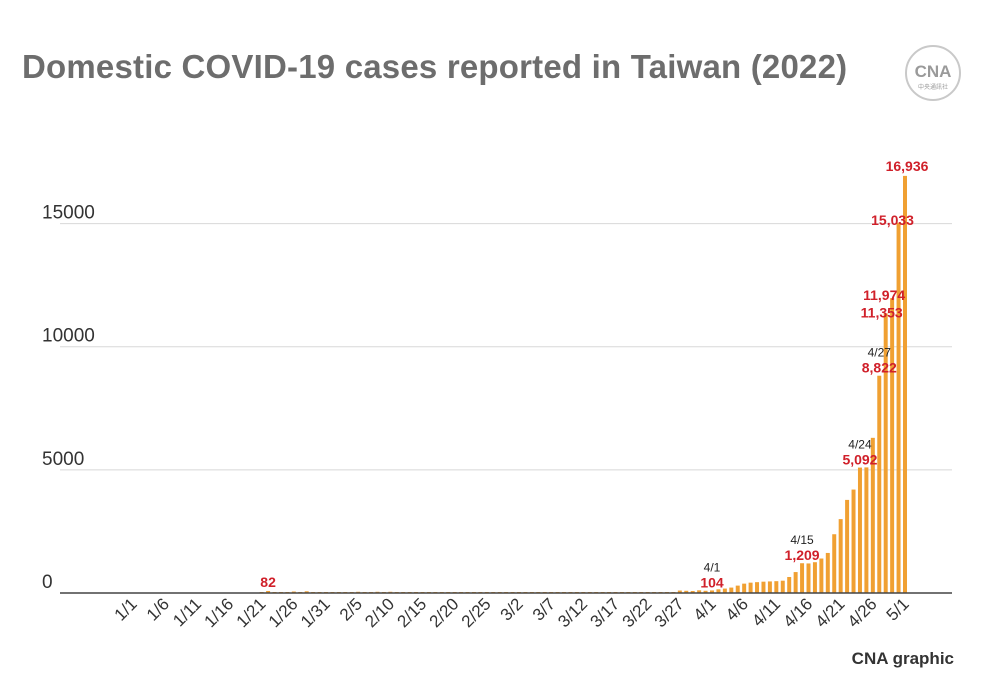 The height and width of the screenshot is (685, 990). What do you see at coordinates (572, 612) in the screenshot?
I see `x-tick-label: 3/12` at bounding box center [572, 612].